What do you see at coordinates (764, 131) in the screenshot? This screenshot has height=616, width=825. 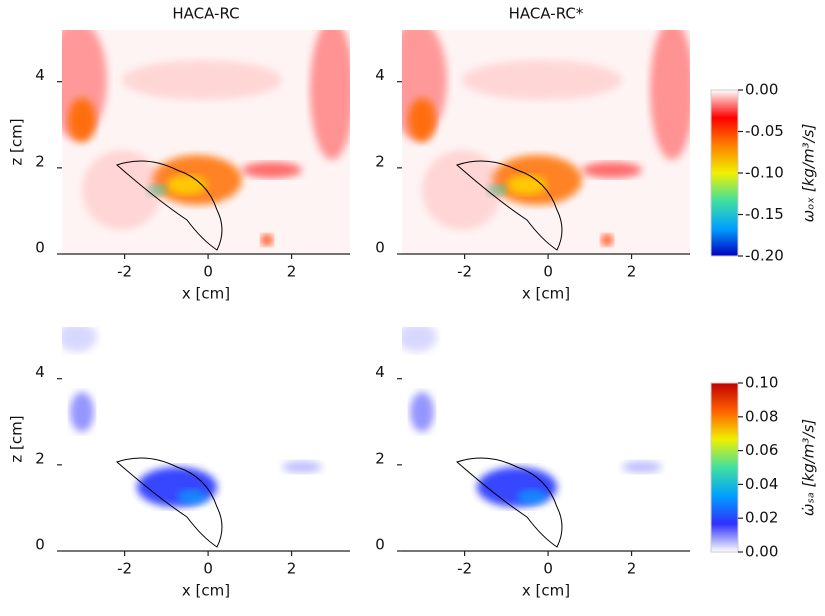 I see `colorbar-tick-label: -0.05` at bounding box center [764, 131].